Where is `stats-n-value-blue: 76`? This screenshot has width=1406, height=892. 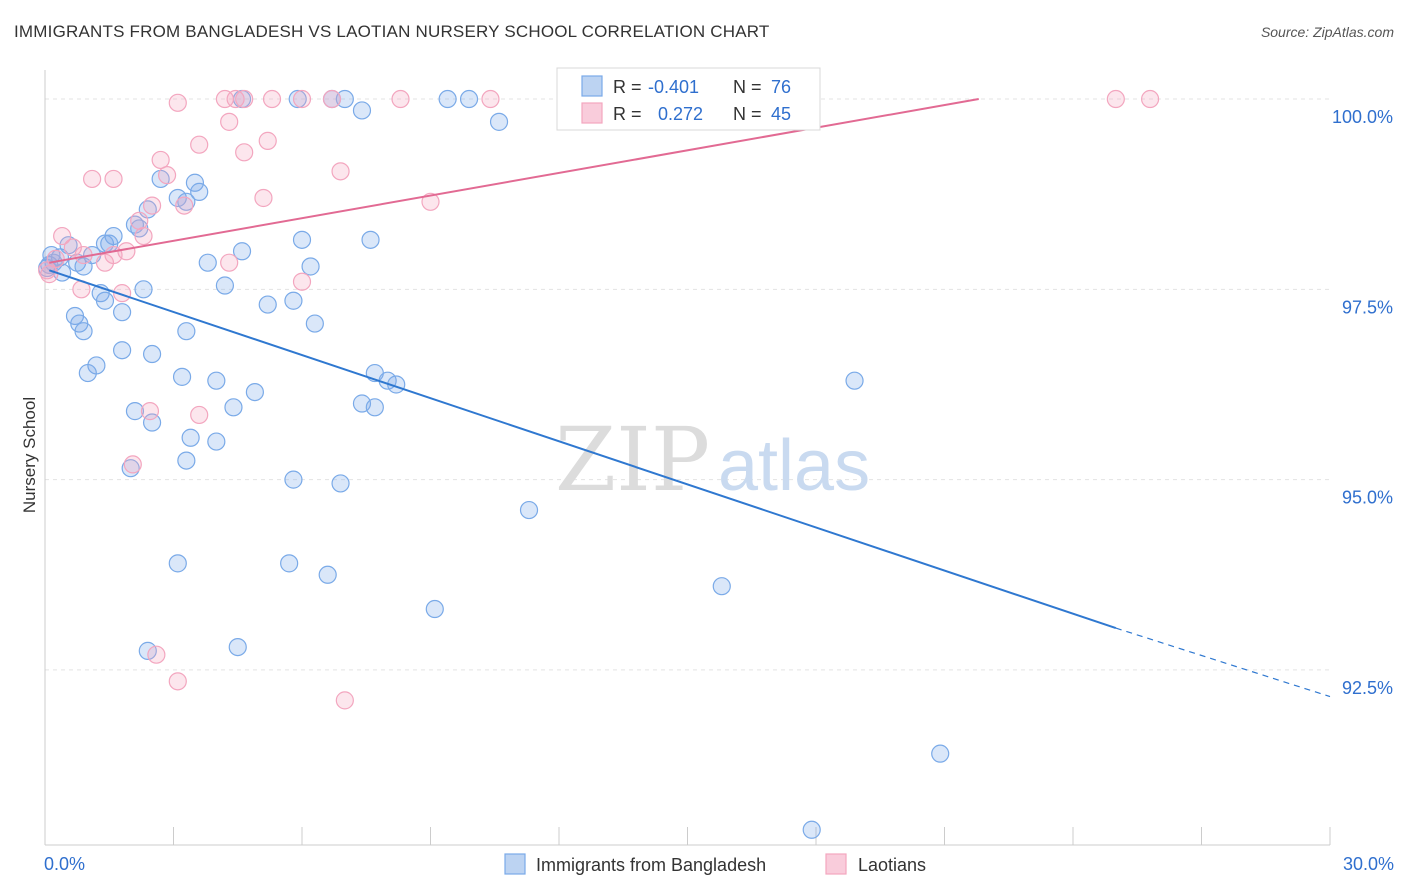
stats-n-value-blue: 76 is located at coordinates (781, 87).